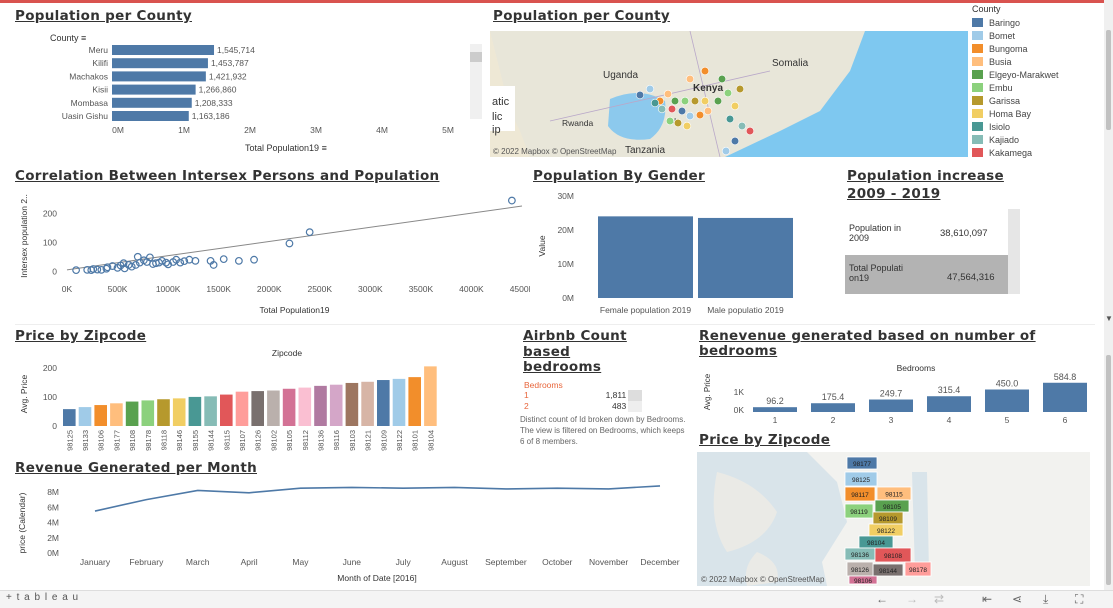  I want to click on download-icon: ⤓, so click(1046, 599).